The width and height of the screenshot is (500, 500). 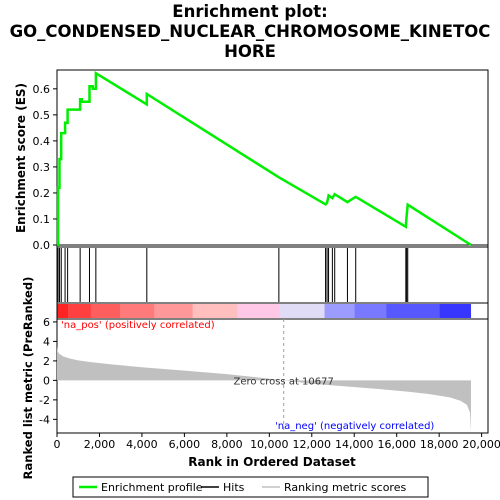 What do you see at coordinates (152, 487) in the screenshot?
I see `legend-enrichment-label: Enrichment profile` at bounding box center [152, 487].